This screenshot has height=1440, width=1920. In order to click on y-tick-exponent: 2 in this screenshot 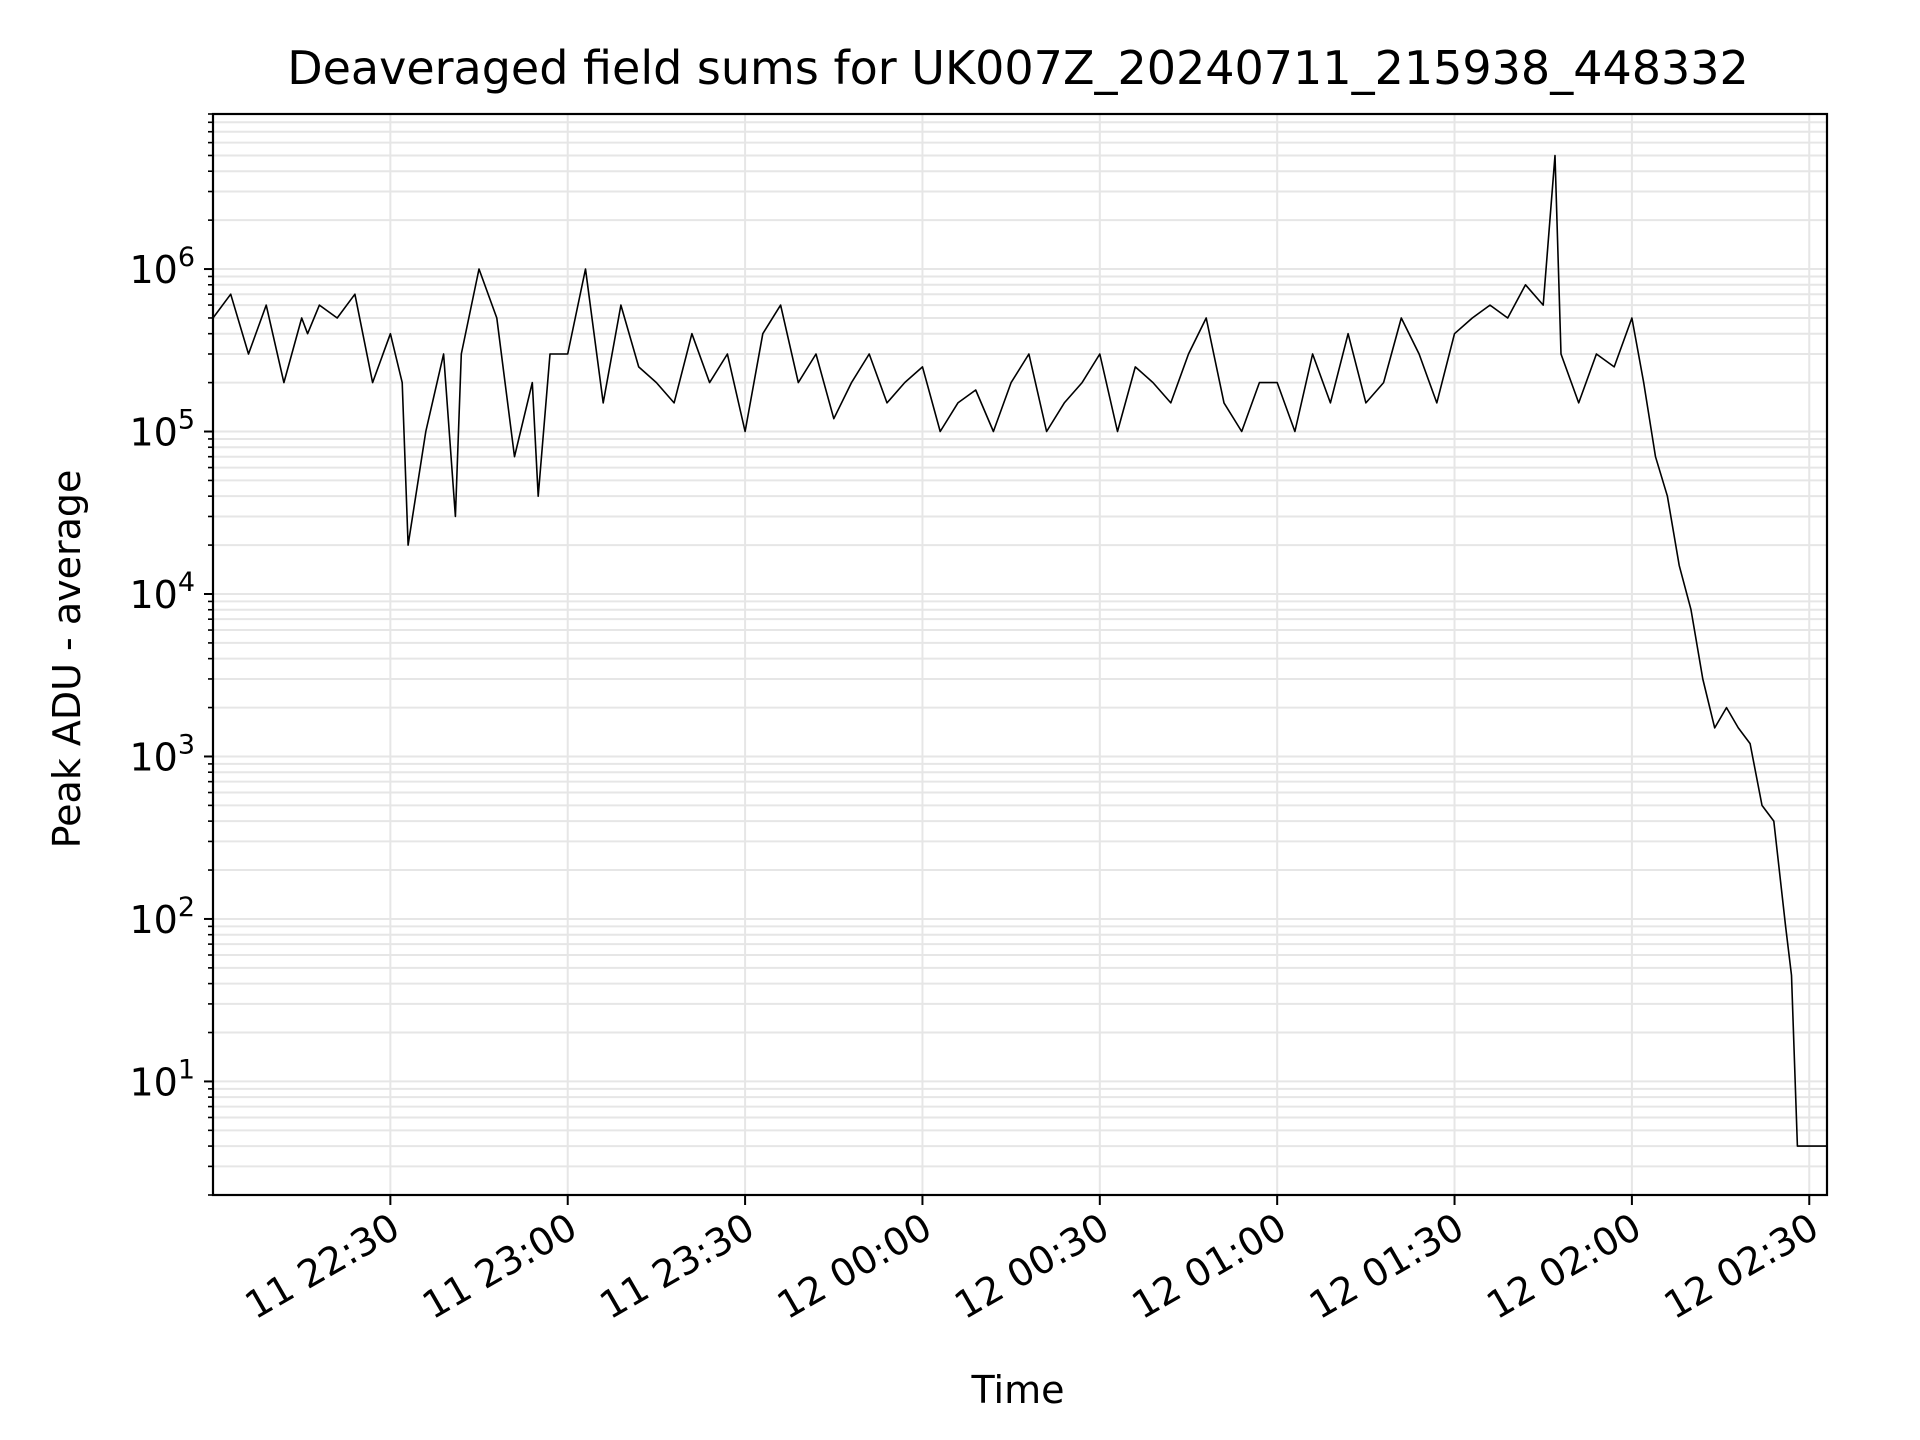, I will do `click(186, 907)`.